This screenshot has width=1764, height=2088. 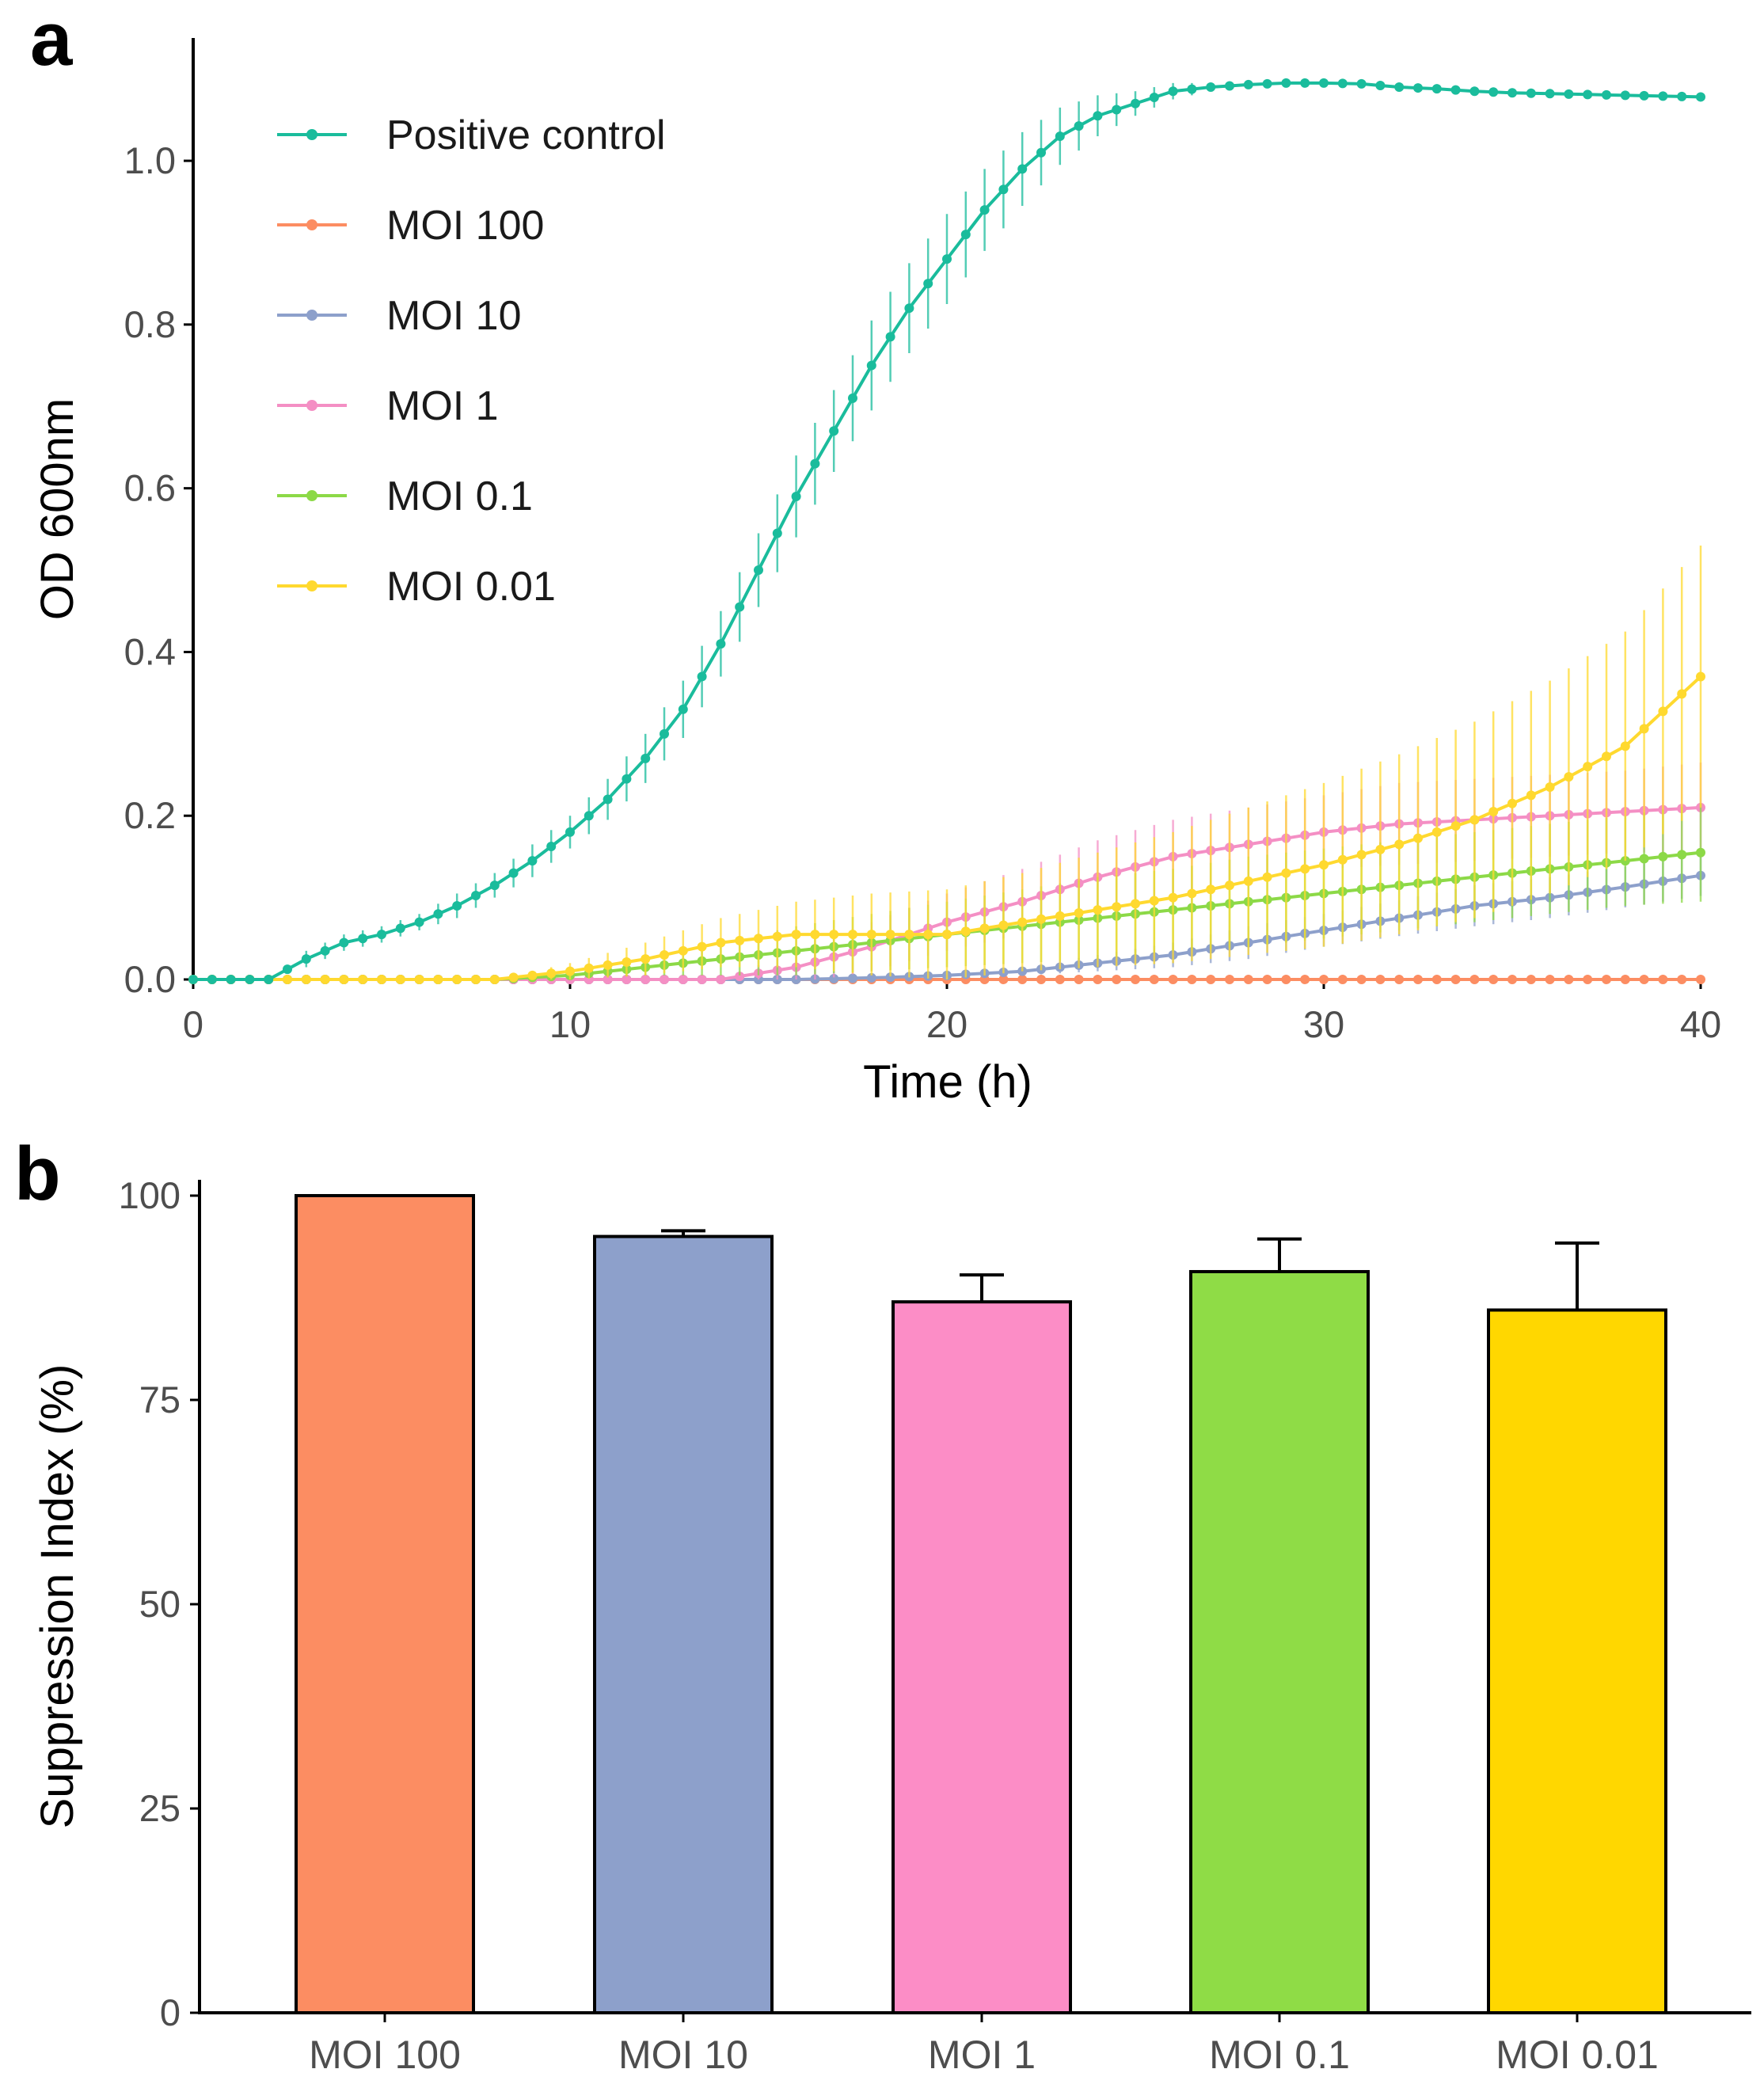 I want to click on y-tick-label-a: 0.8, so click(x=150, y=324).